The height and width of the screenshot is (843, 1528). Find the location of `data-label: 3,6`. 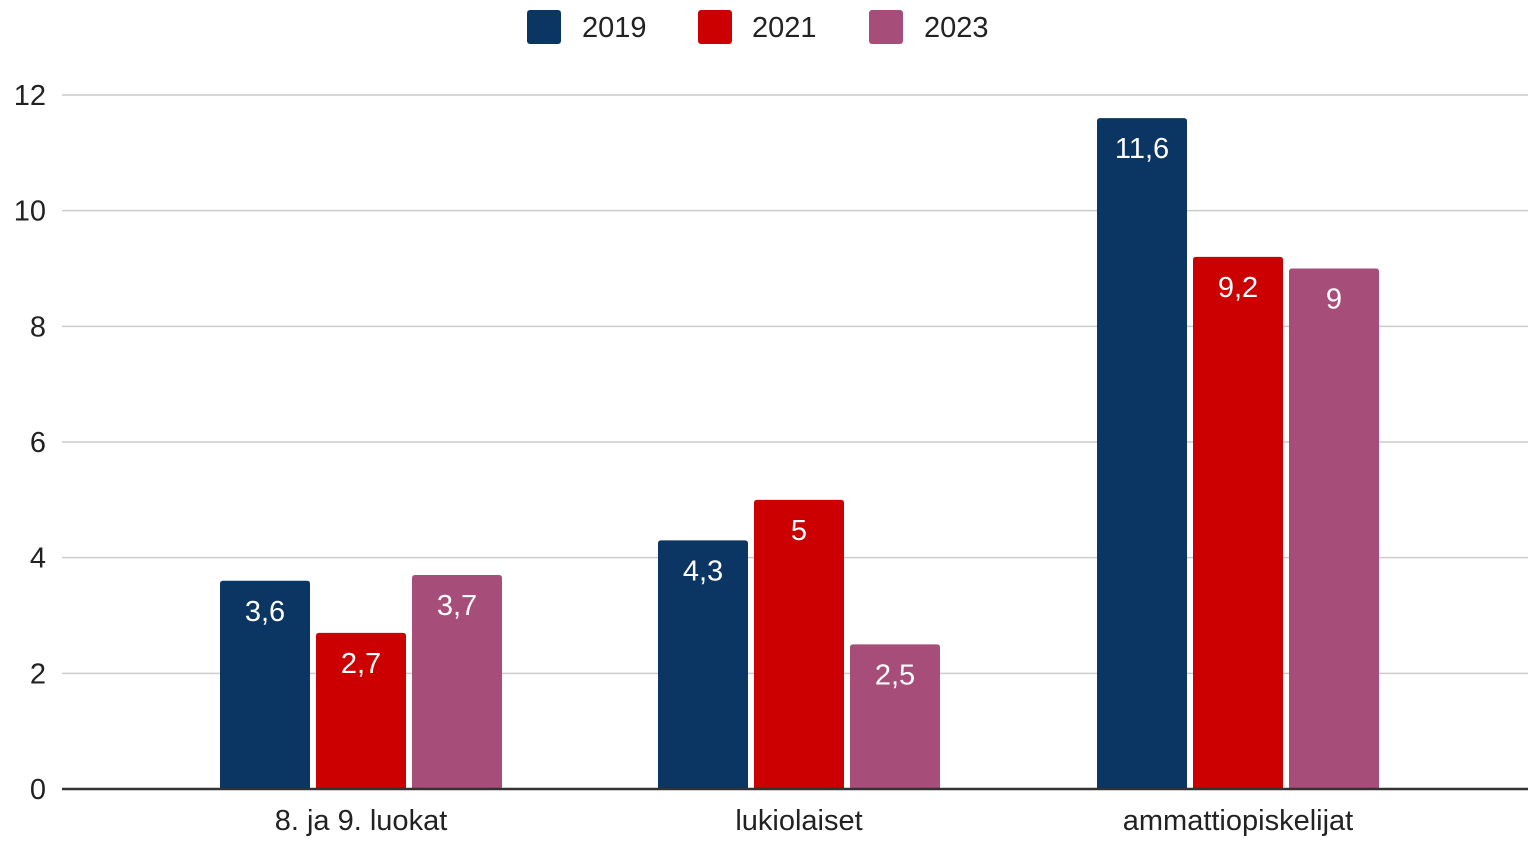

data-label: 3,6 is located at coordinates (265, 612).